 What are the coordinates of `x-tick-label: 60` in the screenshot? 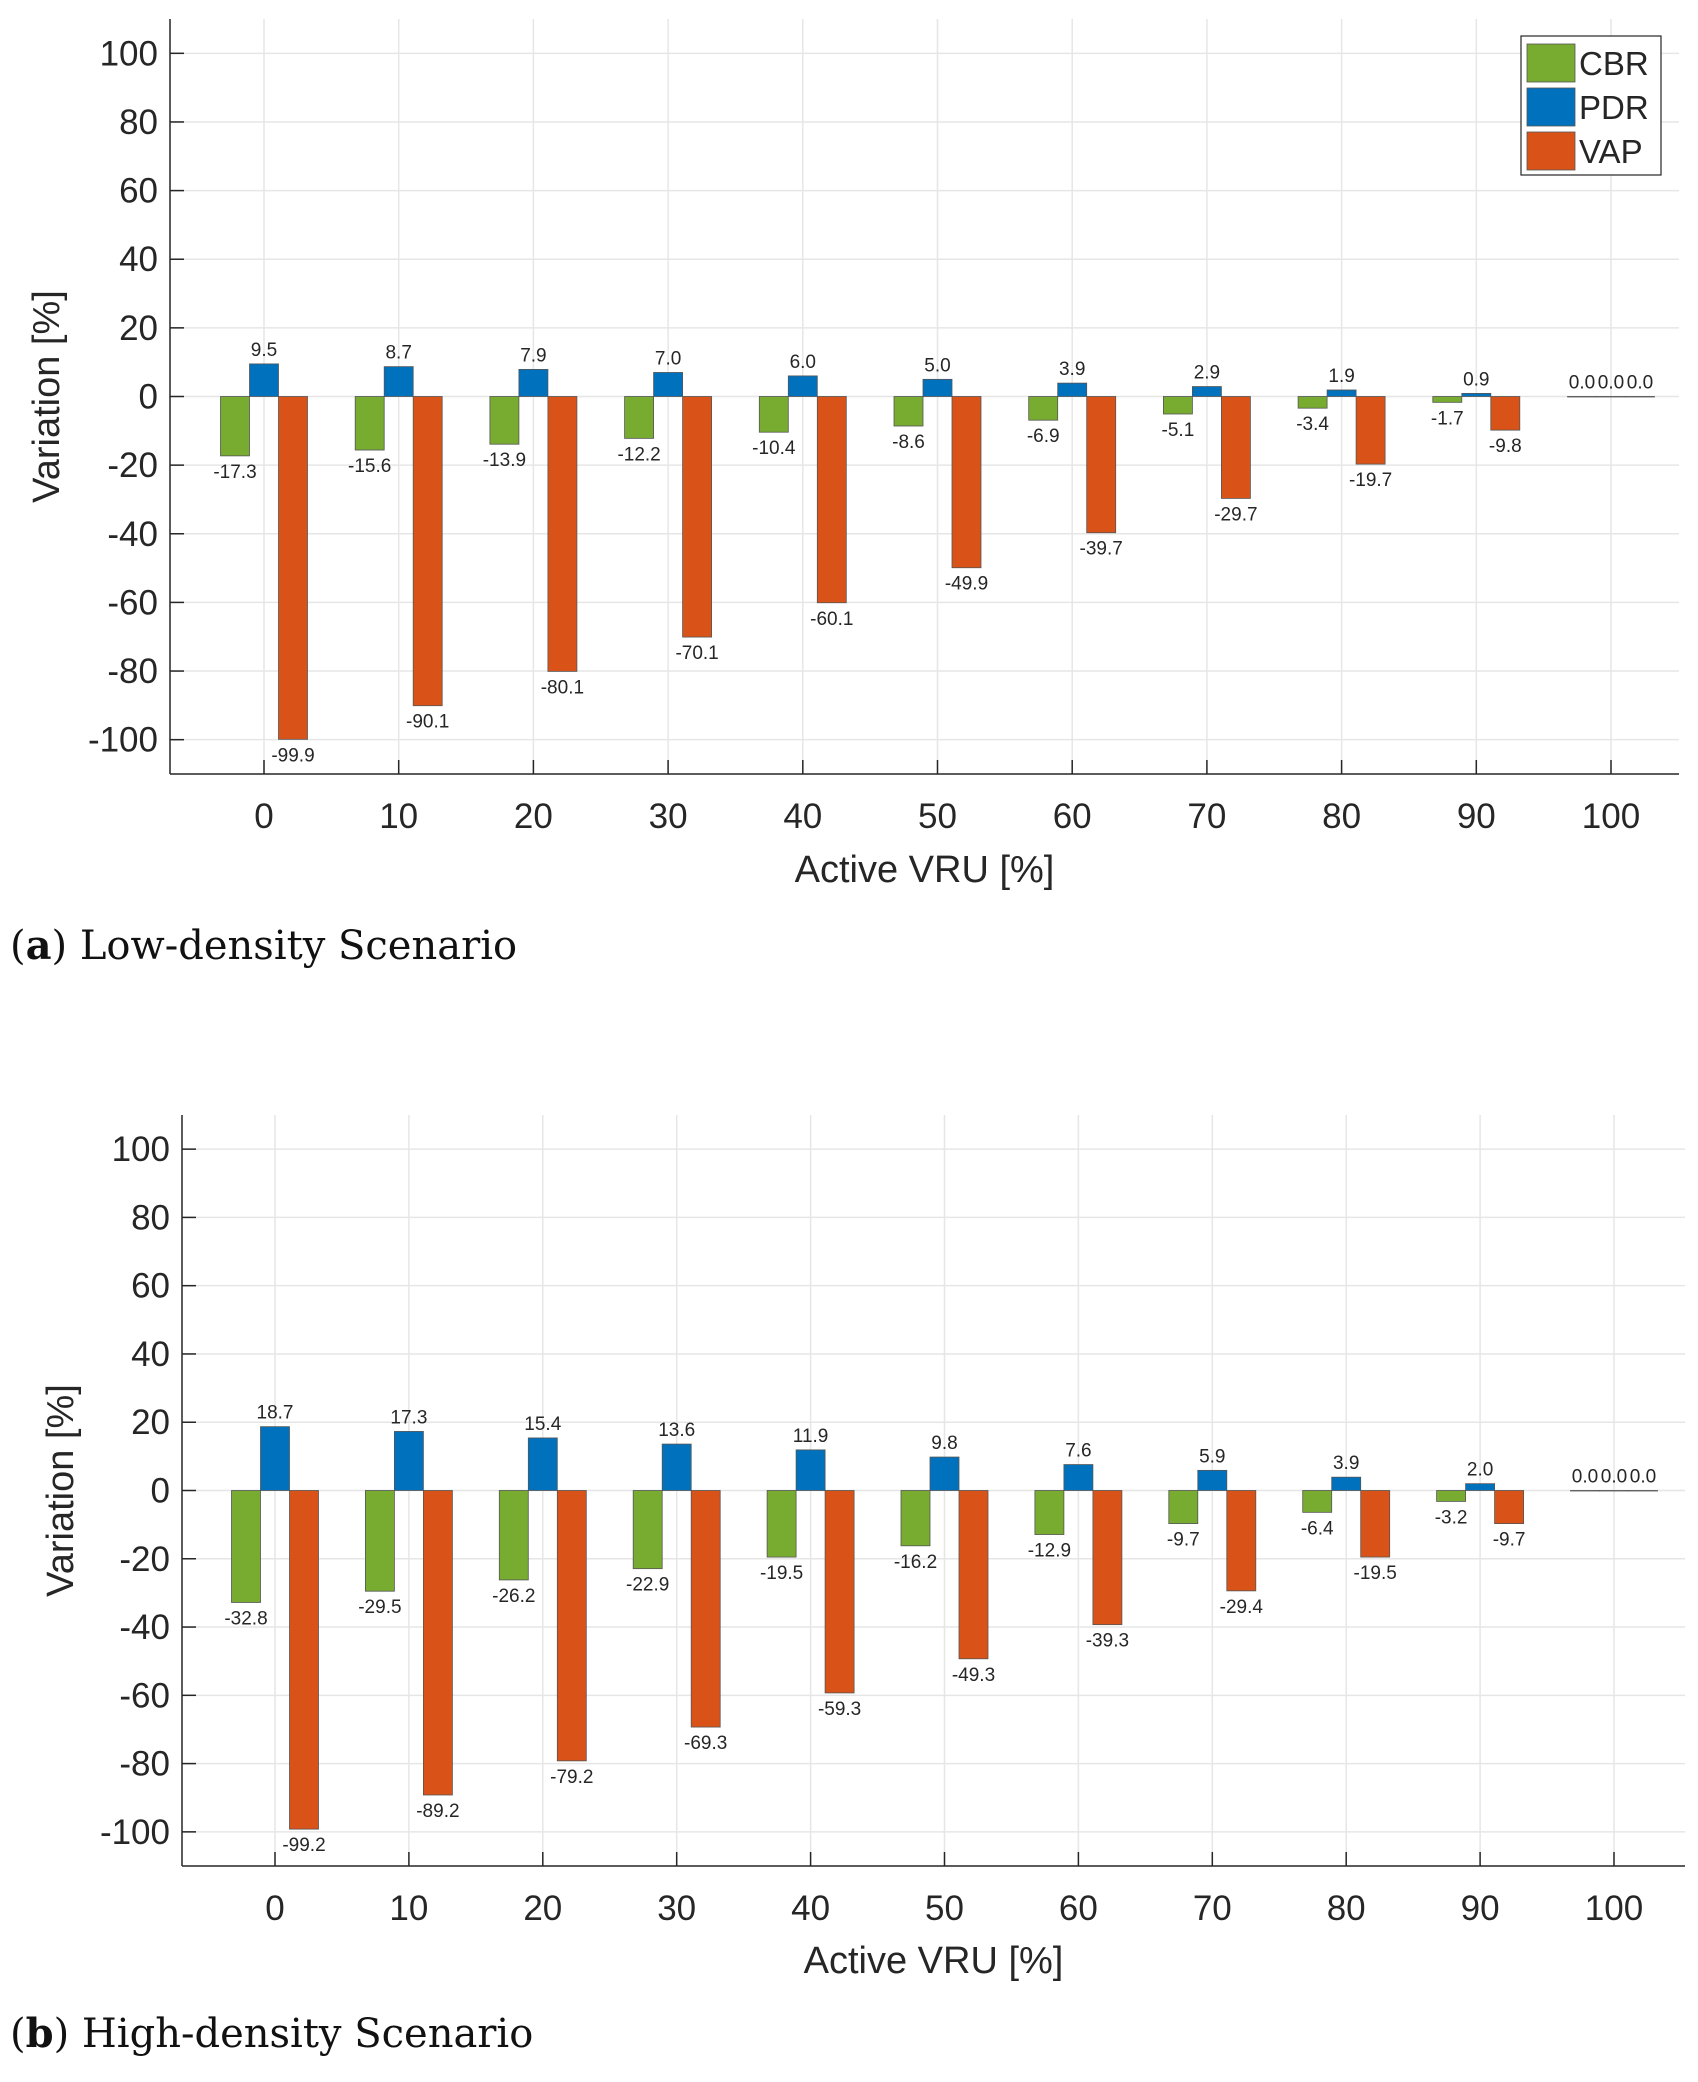 It's located at (1072, 816).